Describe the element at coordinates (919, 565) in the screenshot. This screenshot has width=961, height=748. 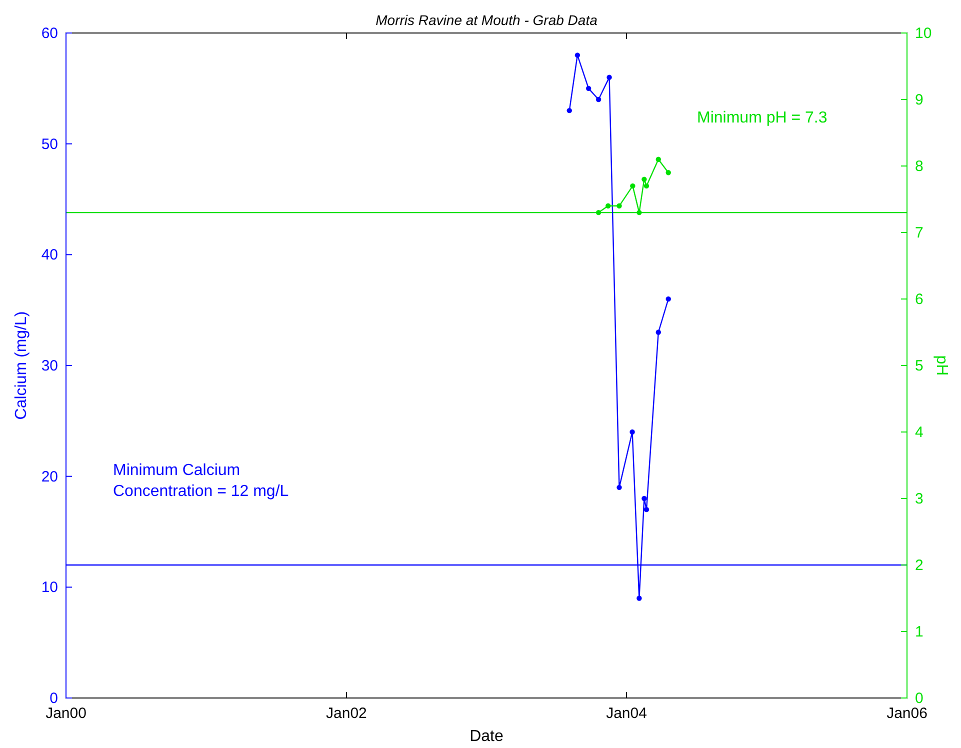
I see `y2-tick-label: 2` at that location.